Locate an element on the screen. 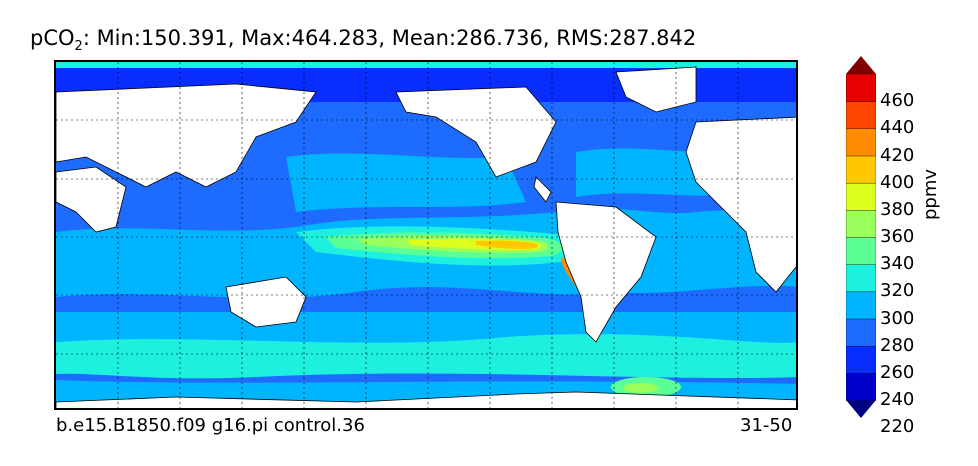  land-africa-east is located at coordinates (91, 199).